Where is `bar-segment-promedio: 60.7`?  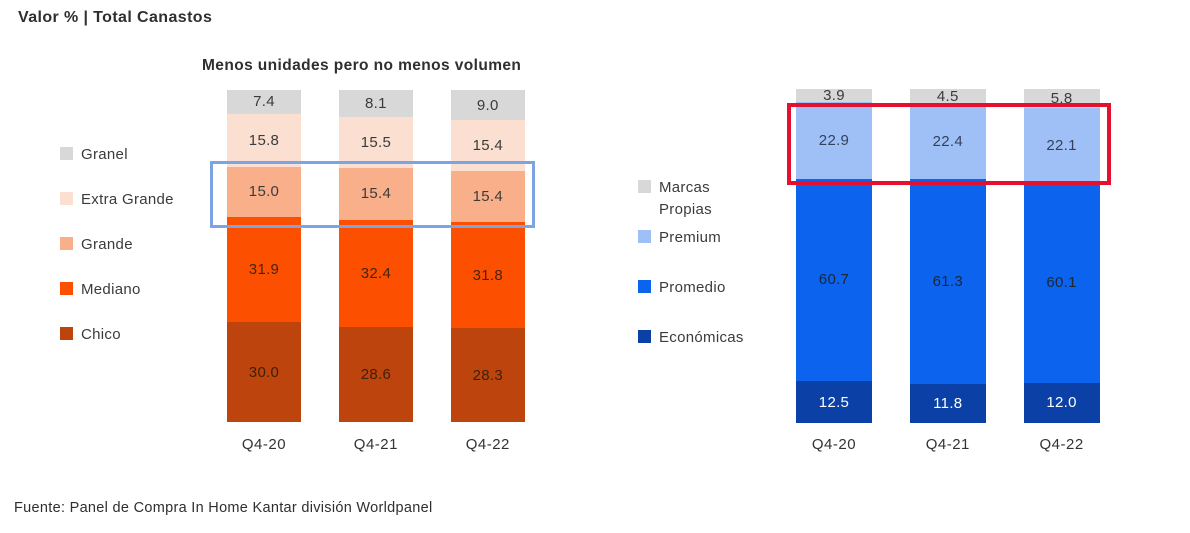
bar-segment-promedio: 60.7 is located at coordinates (834, 280).